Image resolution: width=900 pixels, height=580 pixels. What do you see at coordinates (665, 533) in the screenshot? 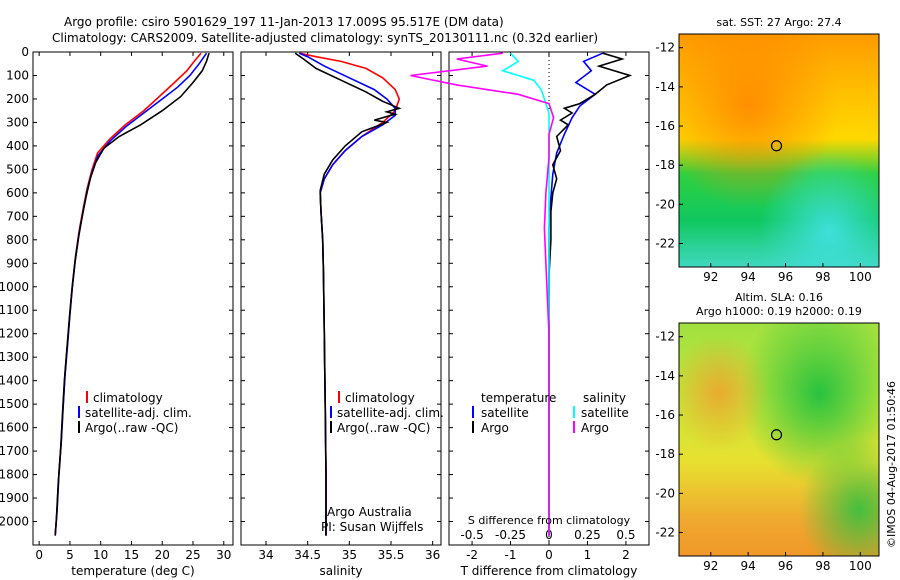
I see `map-y-tick-label: -22` at bounding box center [665, 533].